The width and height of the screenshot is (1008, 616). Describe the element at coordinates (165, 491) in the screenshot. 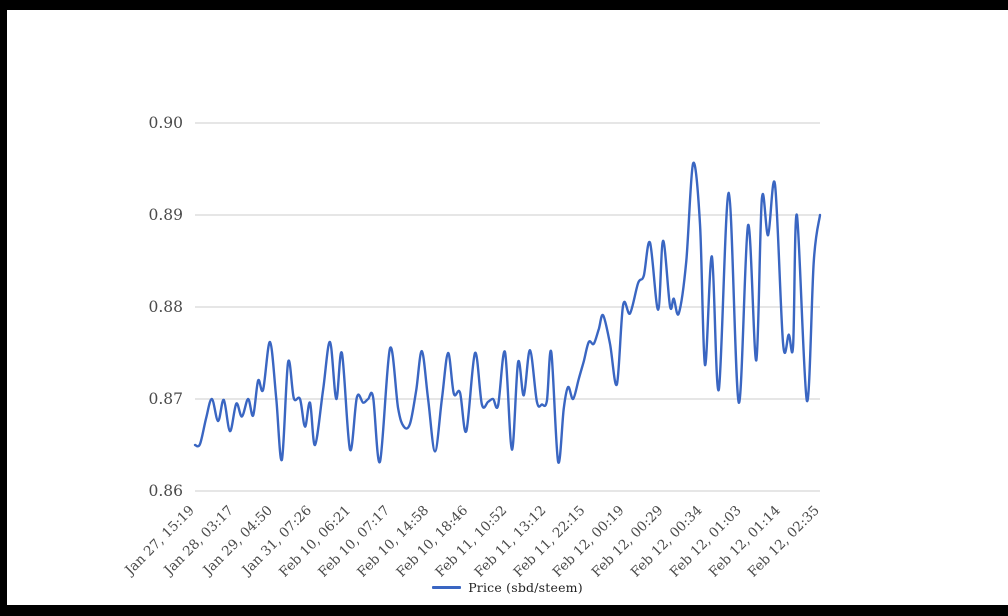

I see `y-tick-label: 0.86` at that location.